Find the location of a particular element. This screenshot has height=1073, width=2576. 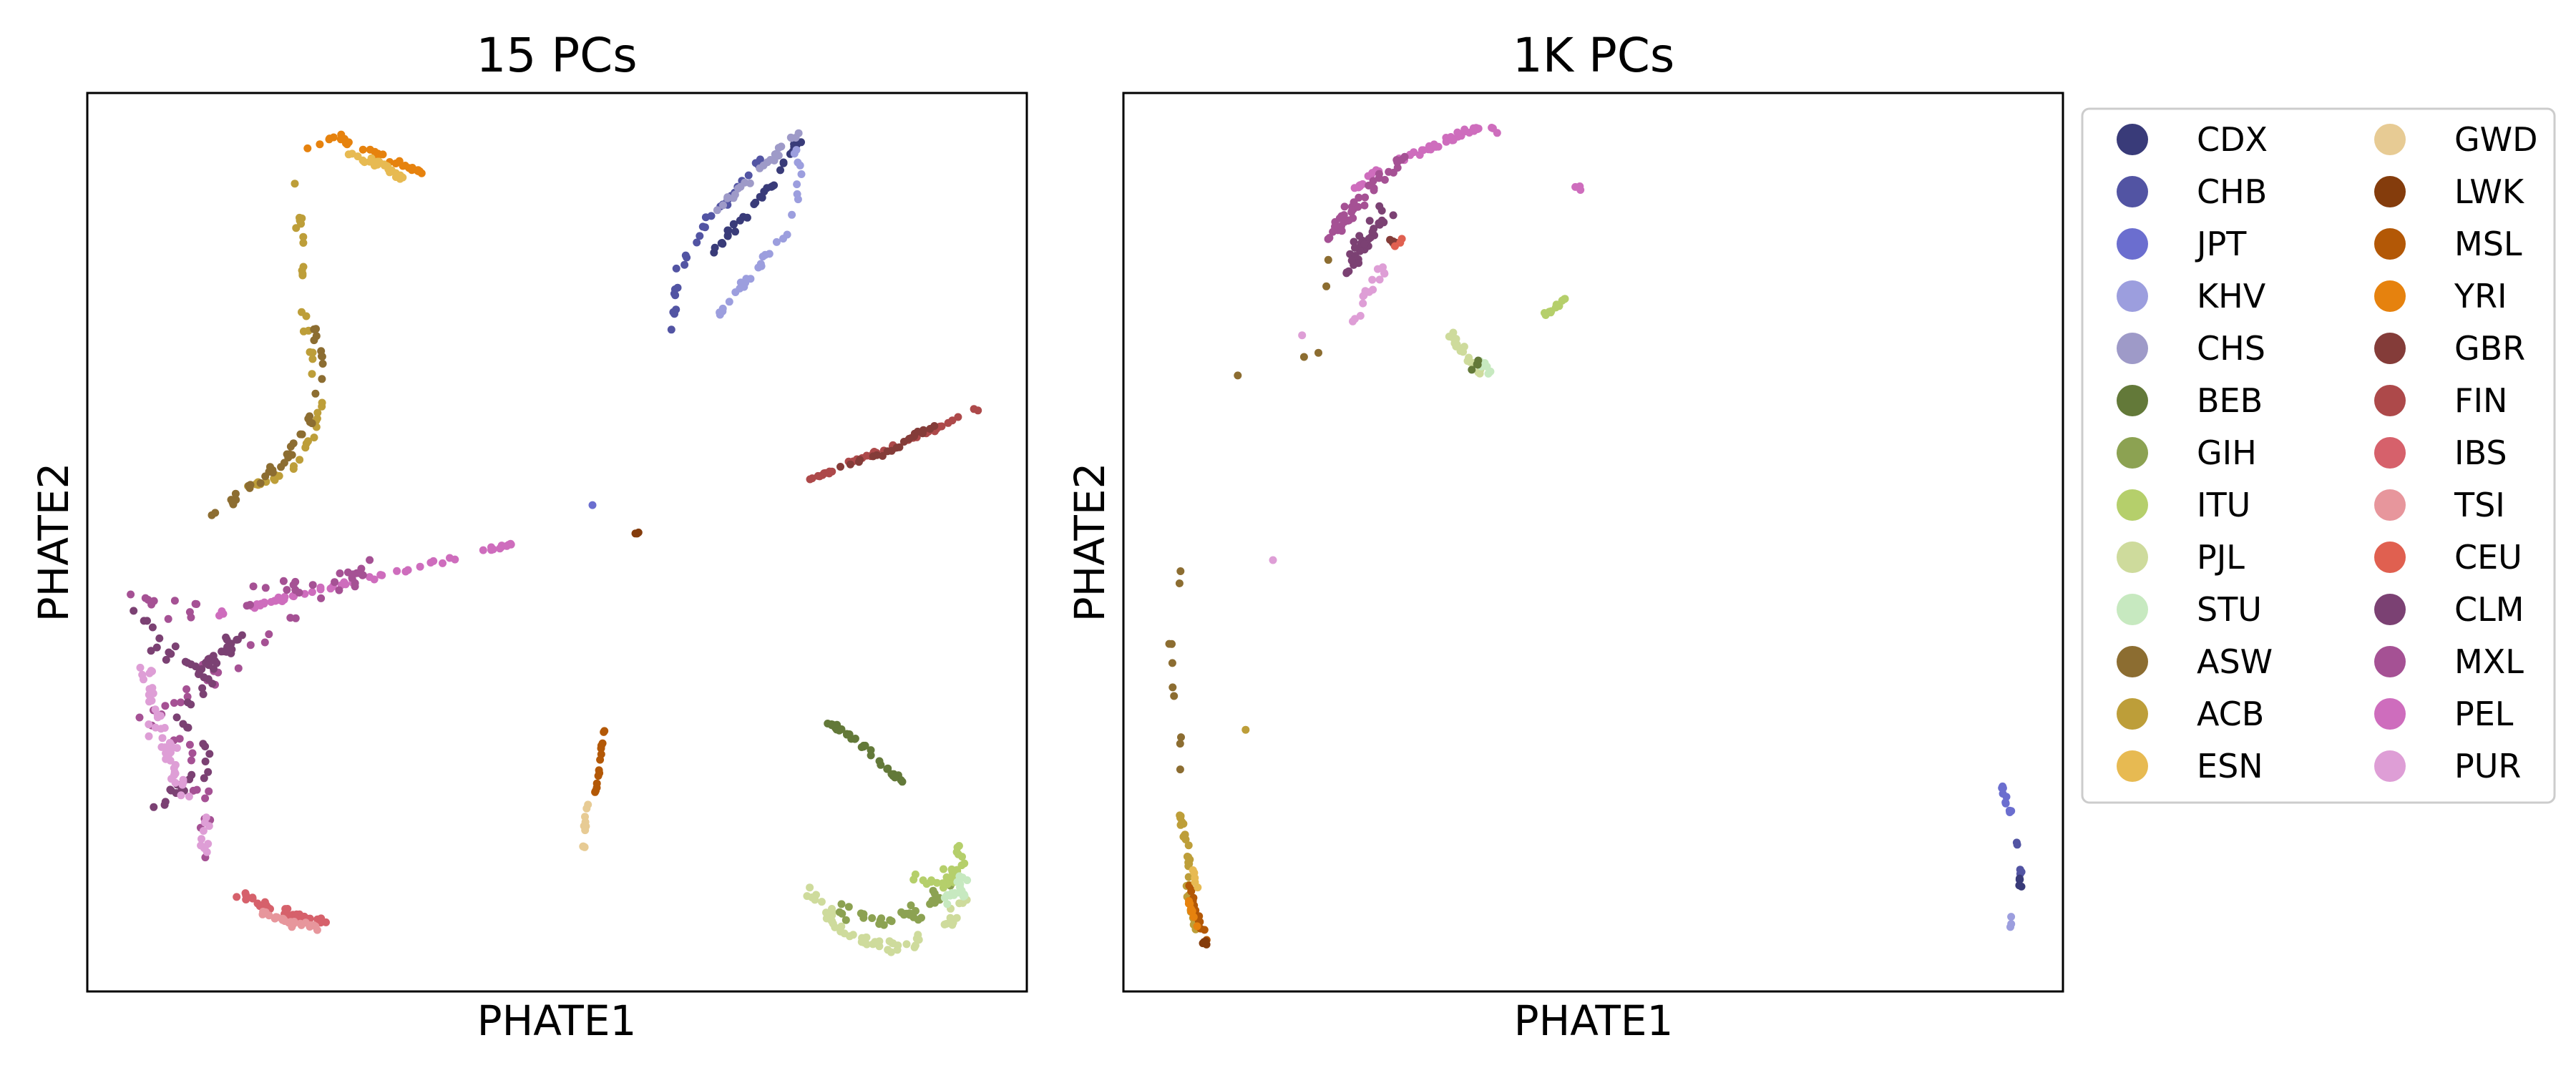

legend-label: IBS is located at coordinates (2480, 453).